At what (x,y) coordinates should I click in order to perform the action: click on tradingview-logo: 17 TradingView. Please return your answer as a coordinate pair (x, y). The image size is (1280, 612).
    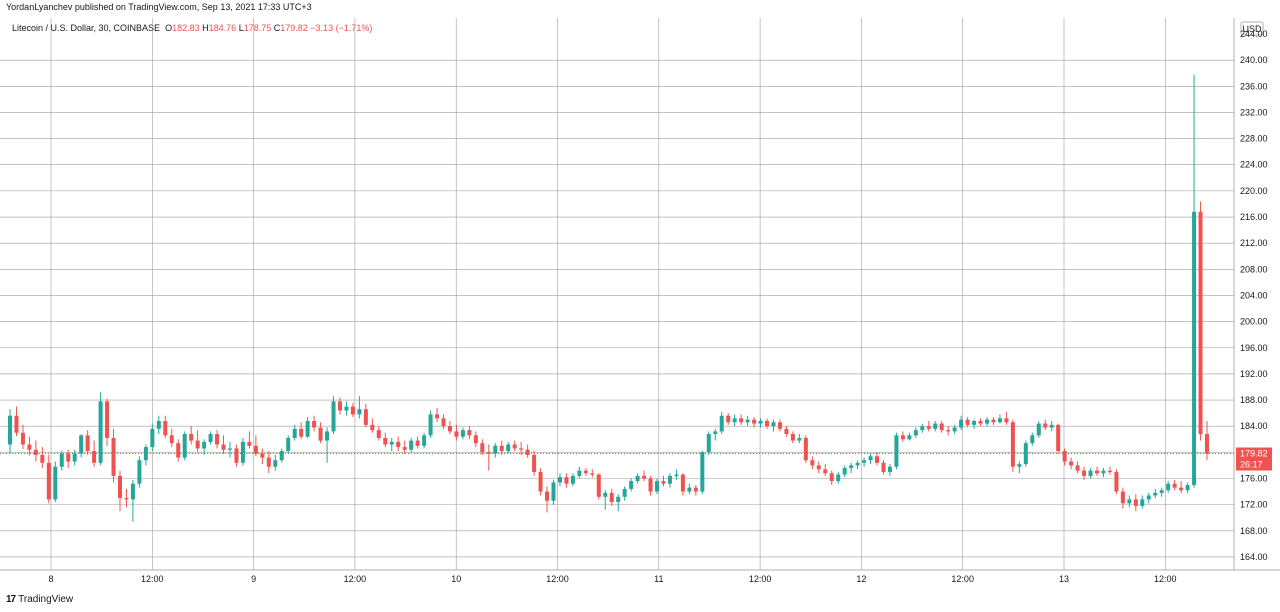
    Looking at the image, I should click on (39, 599).